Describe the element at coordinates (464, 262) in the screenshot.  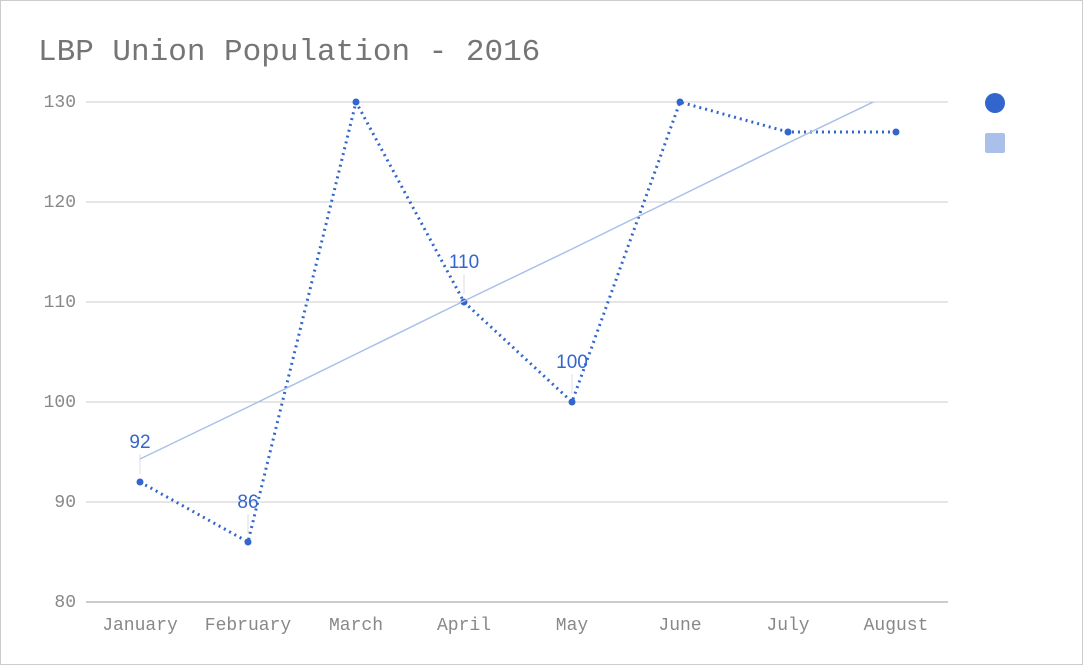
I see `value-label: 110` at that location.